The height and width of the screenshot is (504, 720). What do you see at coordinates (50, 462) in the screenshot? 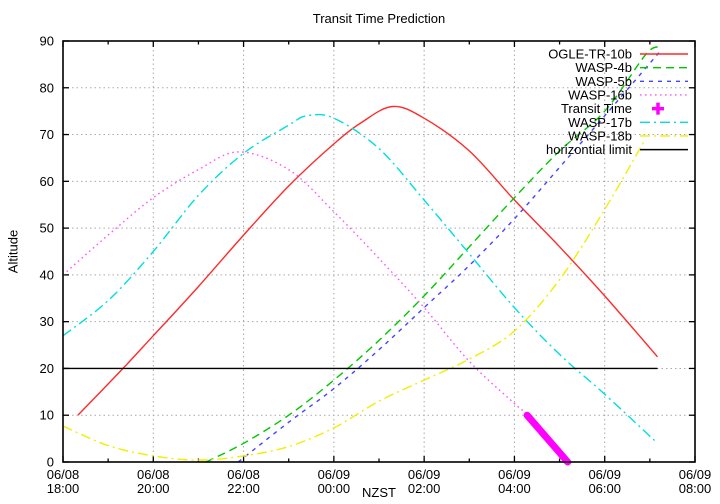
I see `y-tick-label: 0` at bounding box center [50, 462].